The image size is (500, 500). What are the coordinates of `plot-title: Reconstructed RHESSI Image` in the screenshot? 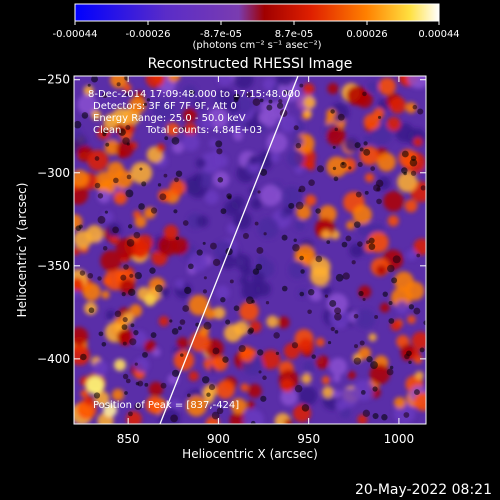 It's located at (250, 64).